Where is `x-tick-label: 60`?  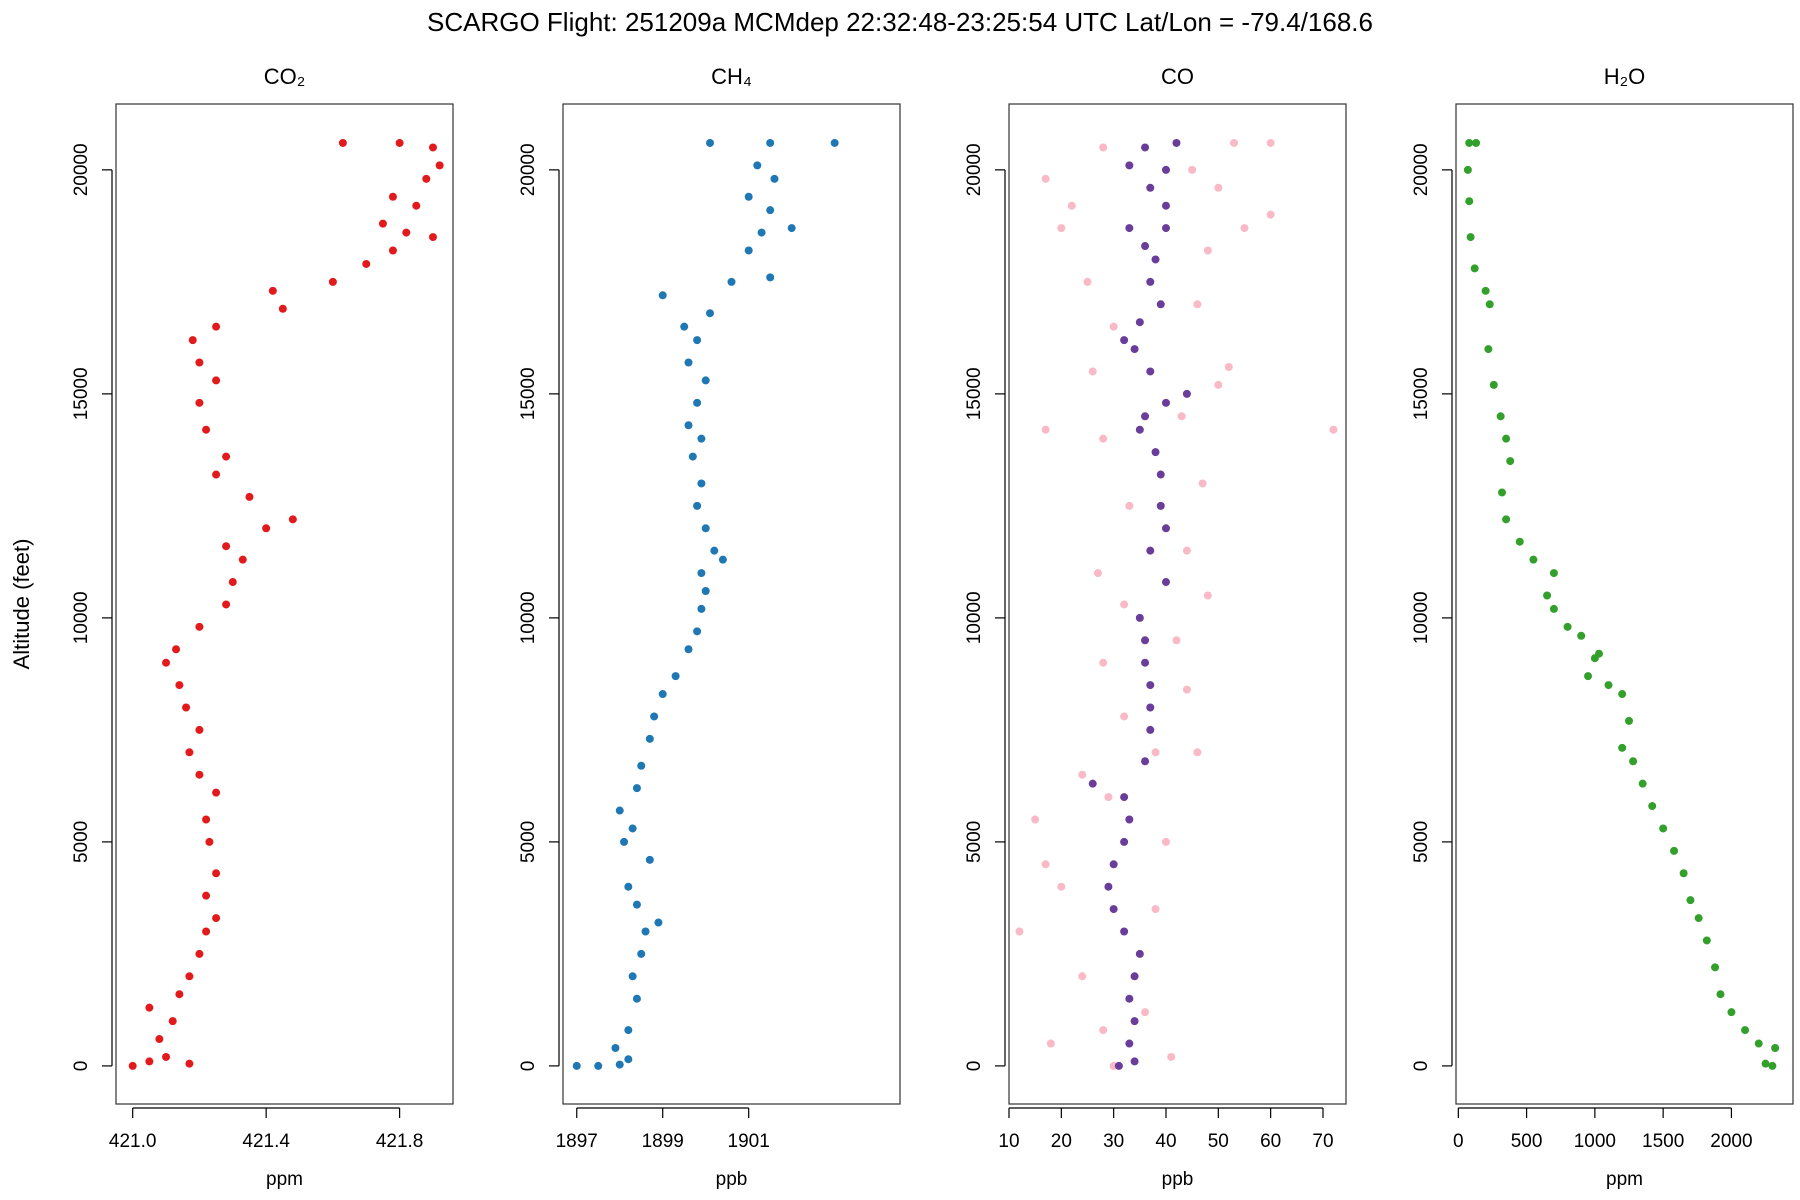 x-tick-label: 60 is located at coordinates (1270, 1141).